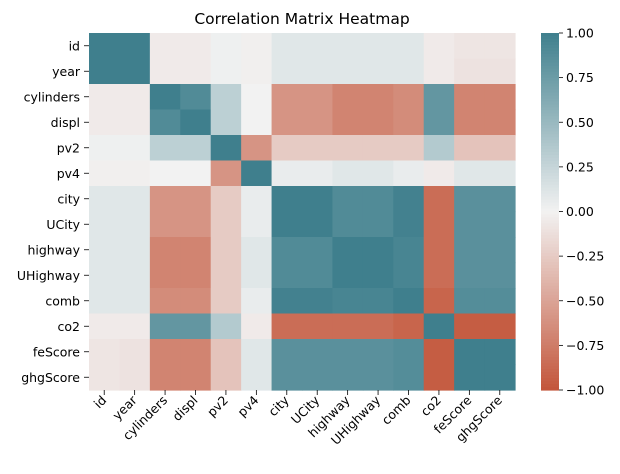 Image resolution: width=620 pixels, height=474 pixels. What do you see at coordinates (318, 97) in the screenshot?
I see `heatmap-cell-cylinders-UCity` at bounding box center [318, 97].